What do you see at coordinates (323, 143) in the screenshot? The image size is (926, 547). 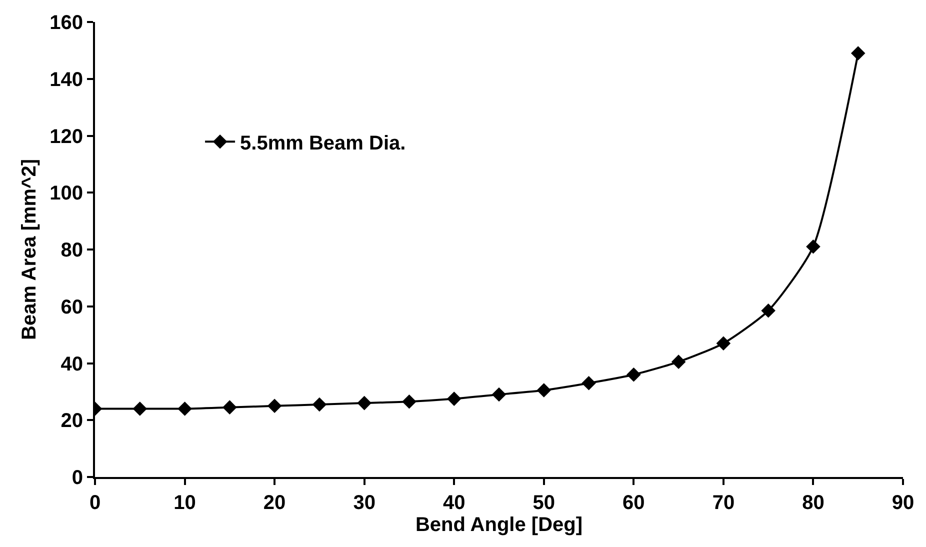 I see `legend-label: 5.5mm Beam Dia.` at bounding box center [323, 143].